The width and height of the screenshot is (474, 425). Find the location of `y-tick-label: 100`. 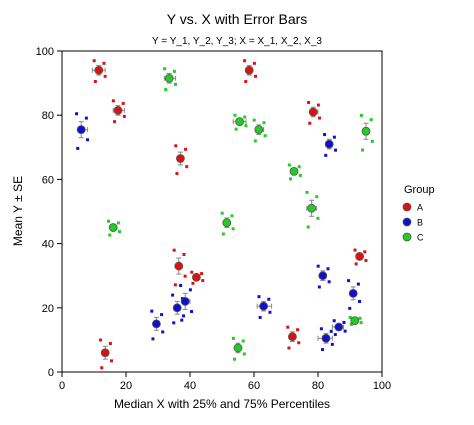

y-tick-label: 100 is located at coordinates (45, 52).